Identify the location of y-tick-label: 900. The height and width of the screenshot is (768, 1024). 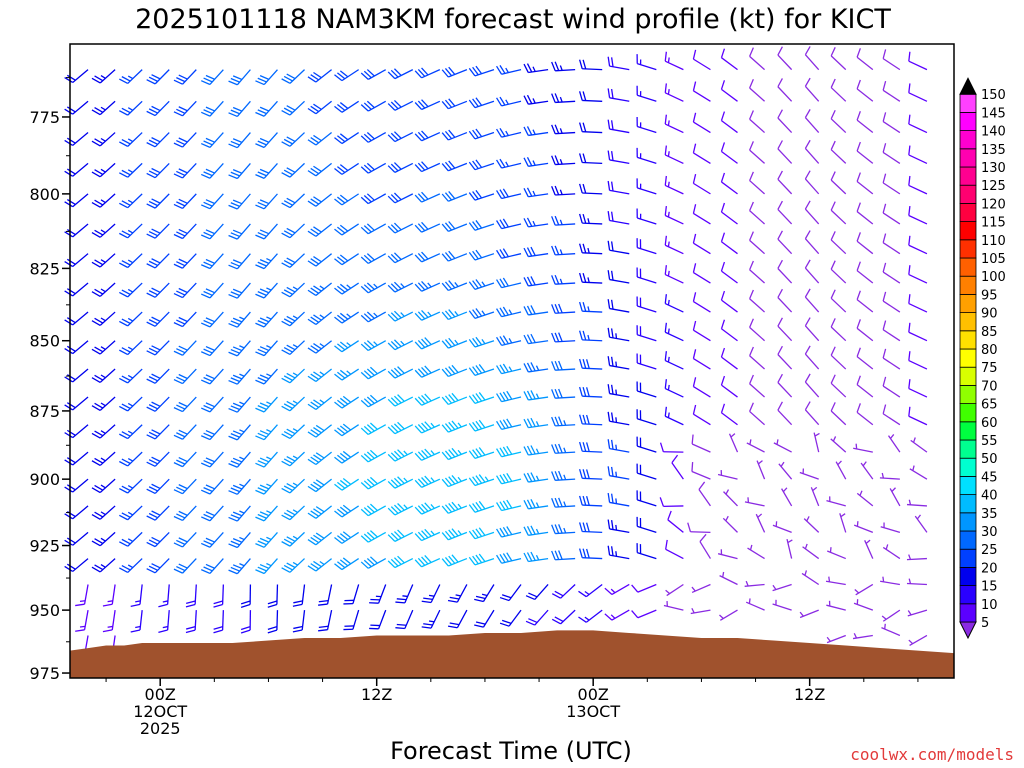
(44, 479).